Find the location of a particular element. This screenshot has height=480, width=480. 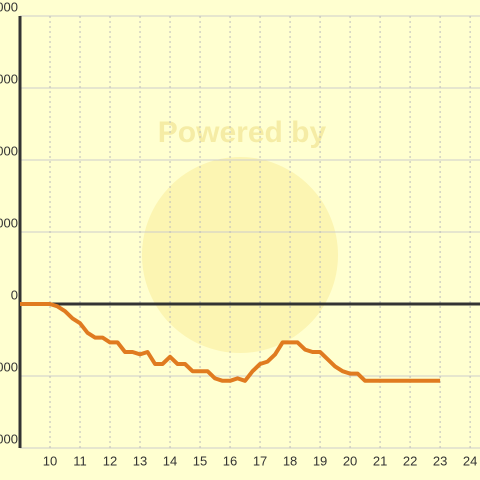

x-tick-label: 12 is located at coordinates (110, 460).